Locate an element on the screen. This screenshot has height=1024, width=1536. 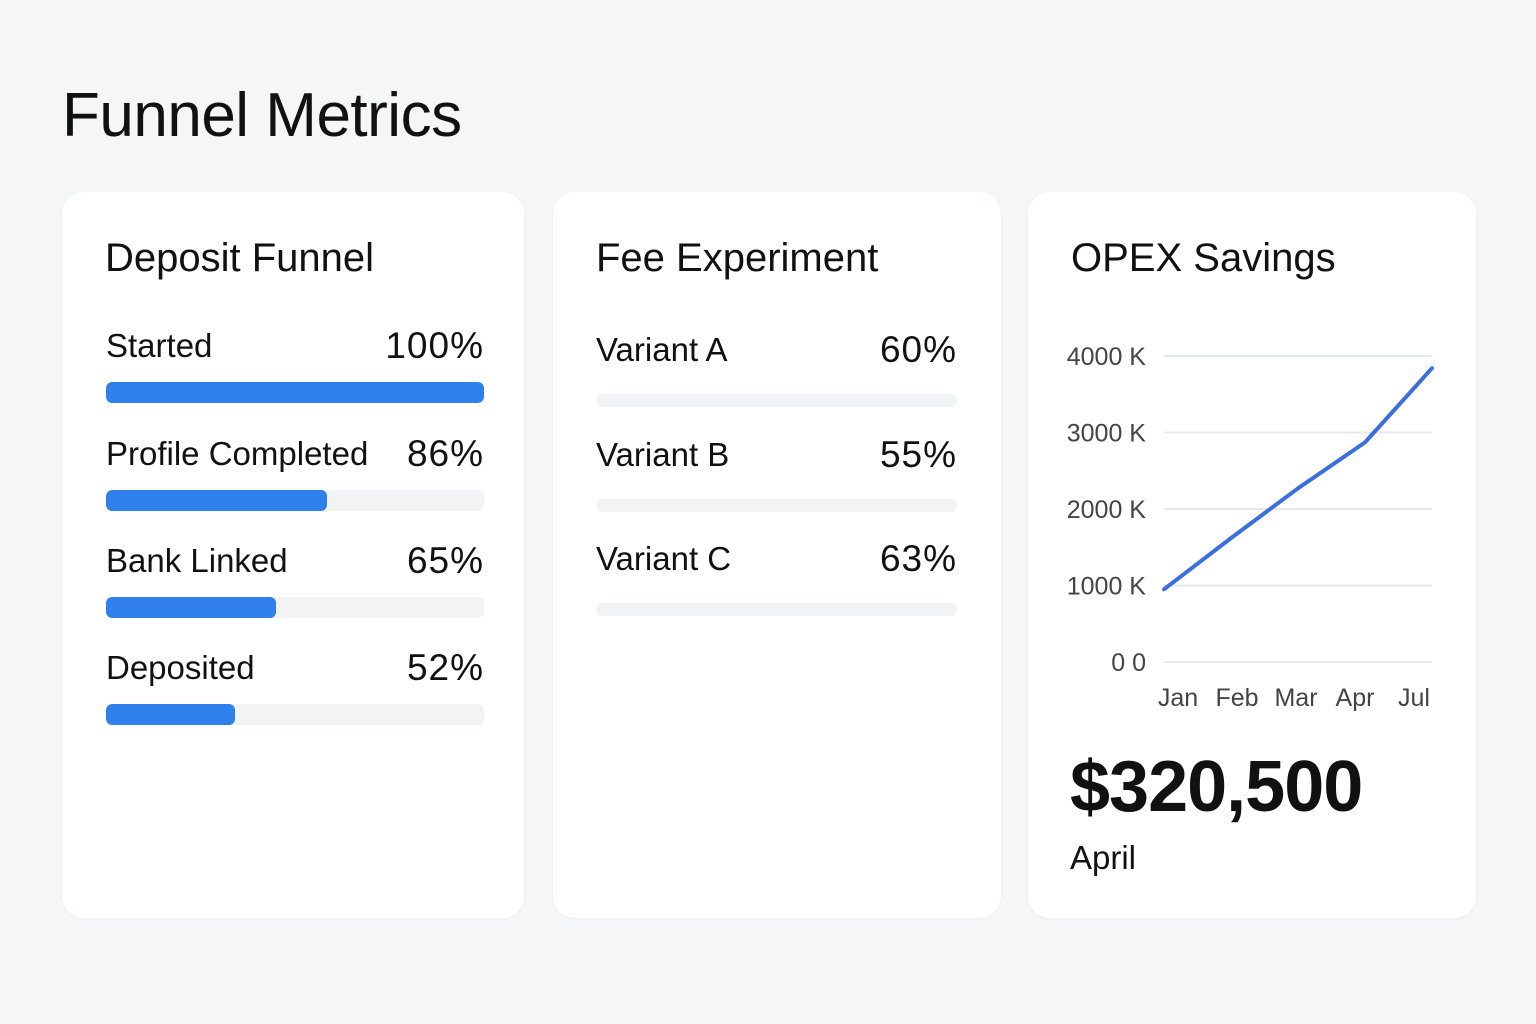
y-tick-label: 1000 K is located at coordinates (1107, 587).